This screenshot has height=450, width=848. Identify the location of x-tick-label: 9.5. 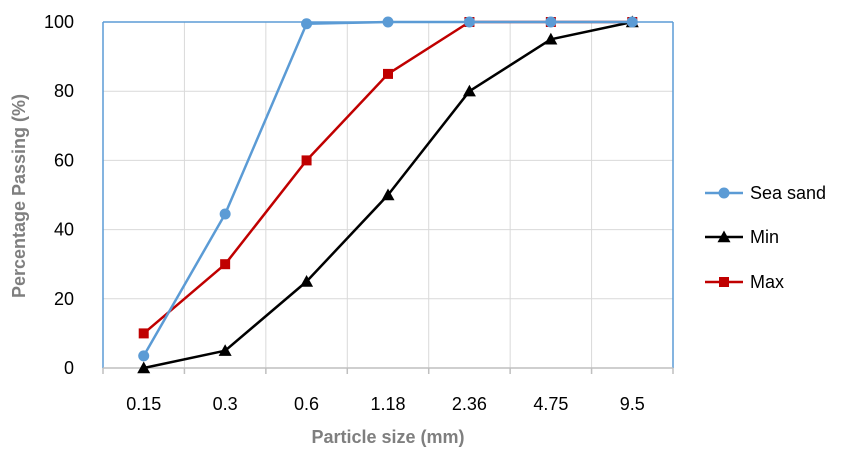
(632, 404).